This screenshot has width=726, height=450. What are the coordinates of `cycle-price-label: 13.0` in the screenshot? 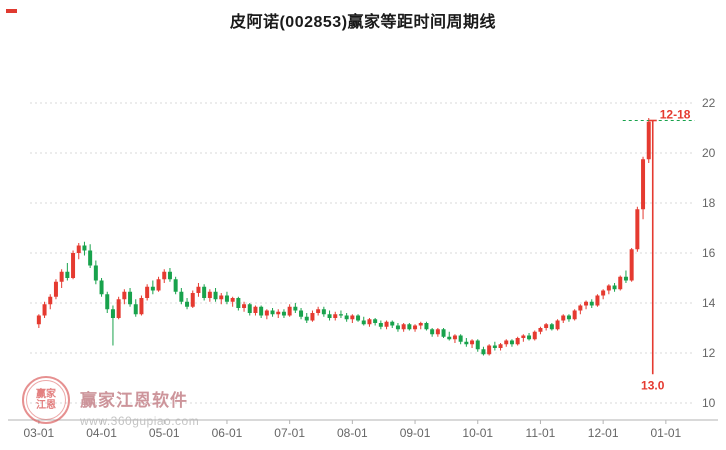 It's located at (653, 385).